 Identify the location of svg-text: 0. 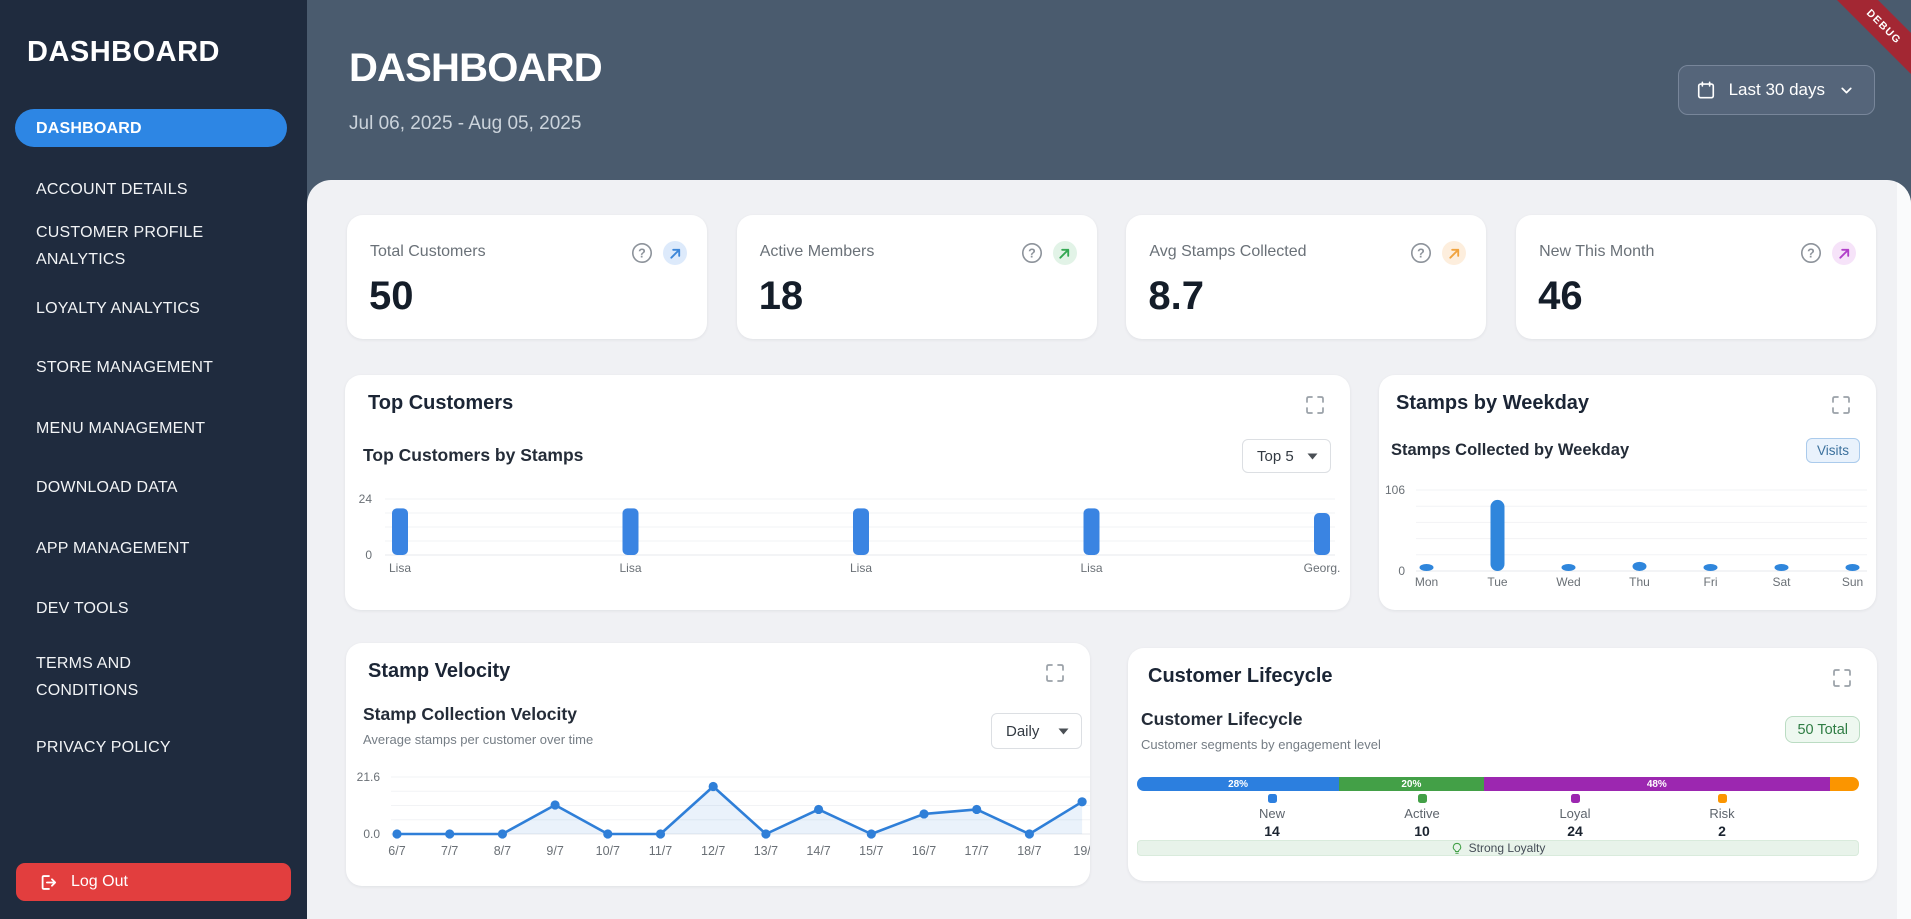
(1401, 571).